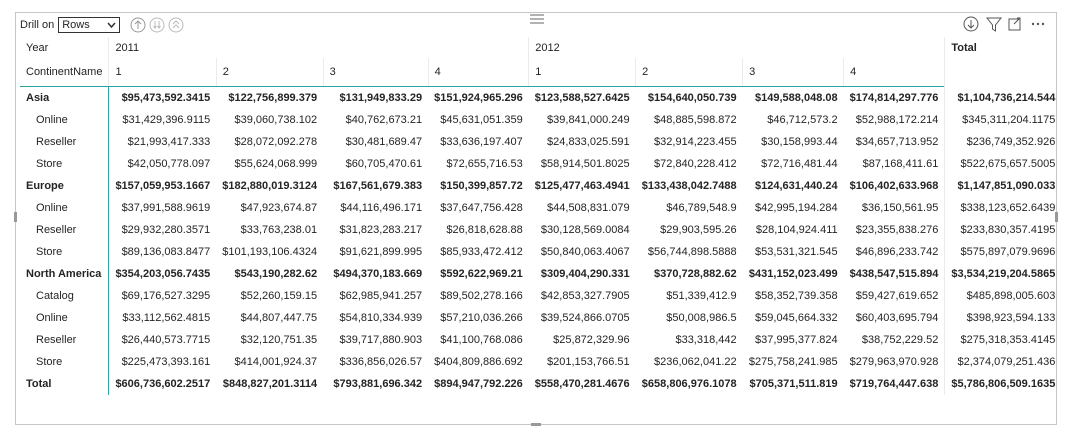 Image resolution: width=1071 pixels, height=436 pixels. Describe the element at coordinates (384, 164) in the screenshot. I see `value-cell: $60,705,470.61` at that location.